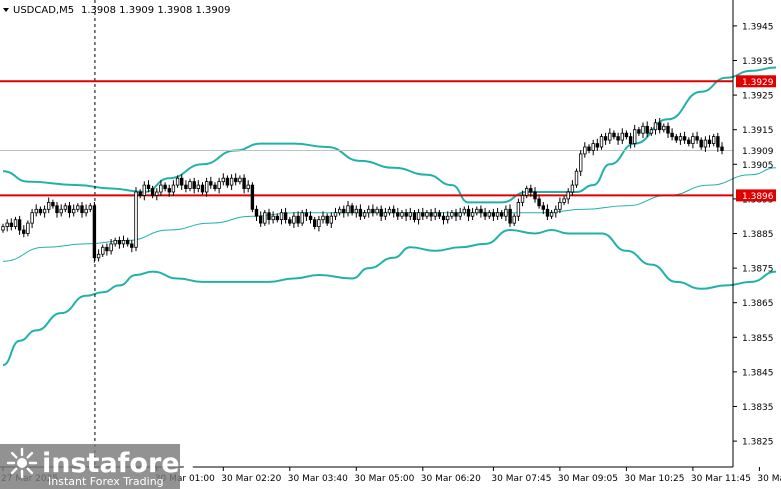  Describe the element at coordinates (758, 408) in the screenshot. I see `price-tick-label: 1.3835` at that location.